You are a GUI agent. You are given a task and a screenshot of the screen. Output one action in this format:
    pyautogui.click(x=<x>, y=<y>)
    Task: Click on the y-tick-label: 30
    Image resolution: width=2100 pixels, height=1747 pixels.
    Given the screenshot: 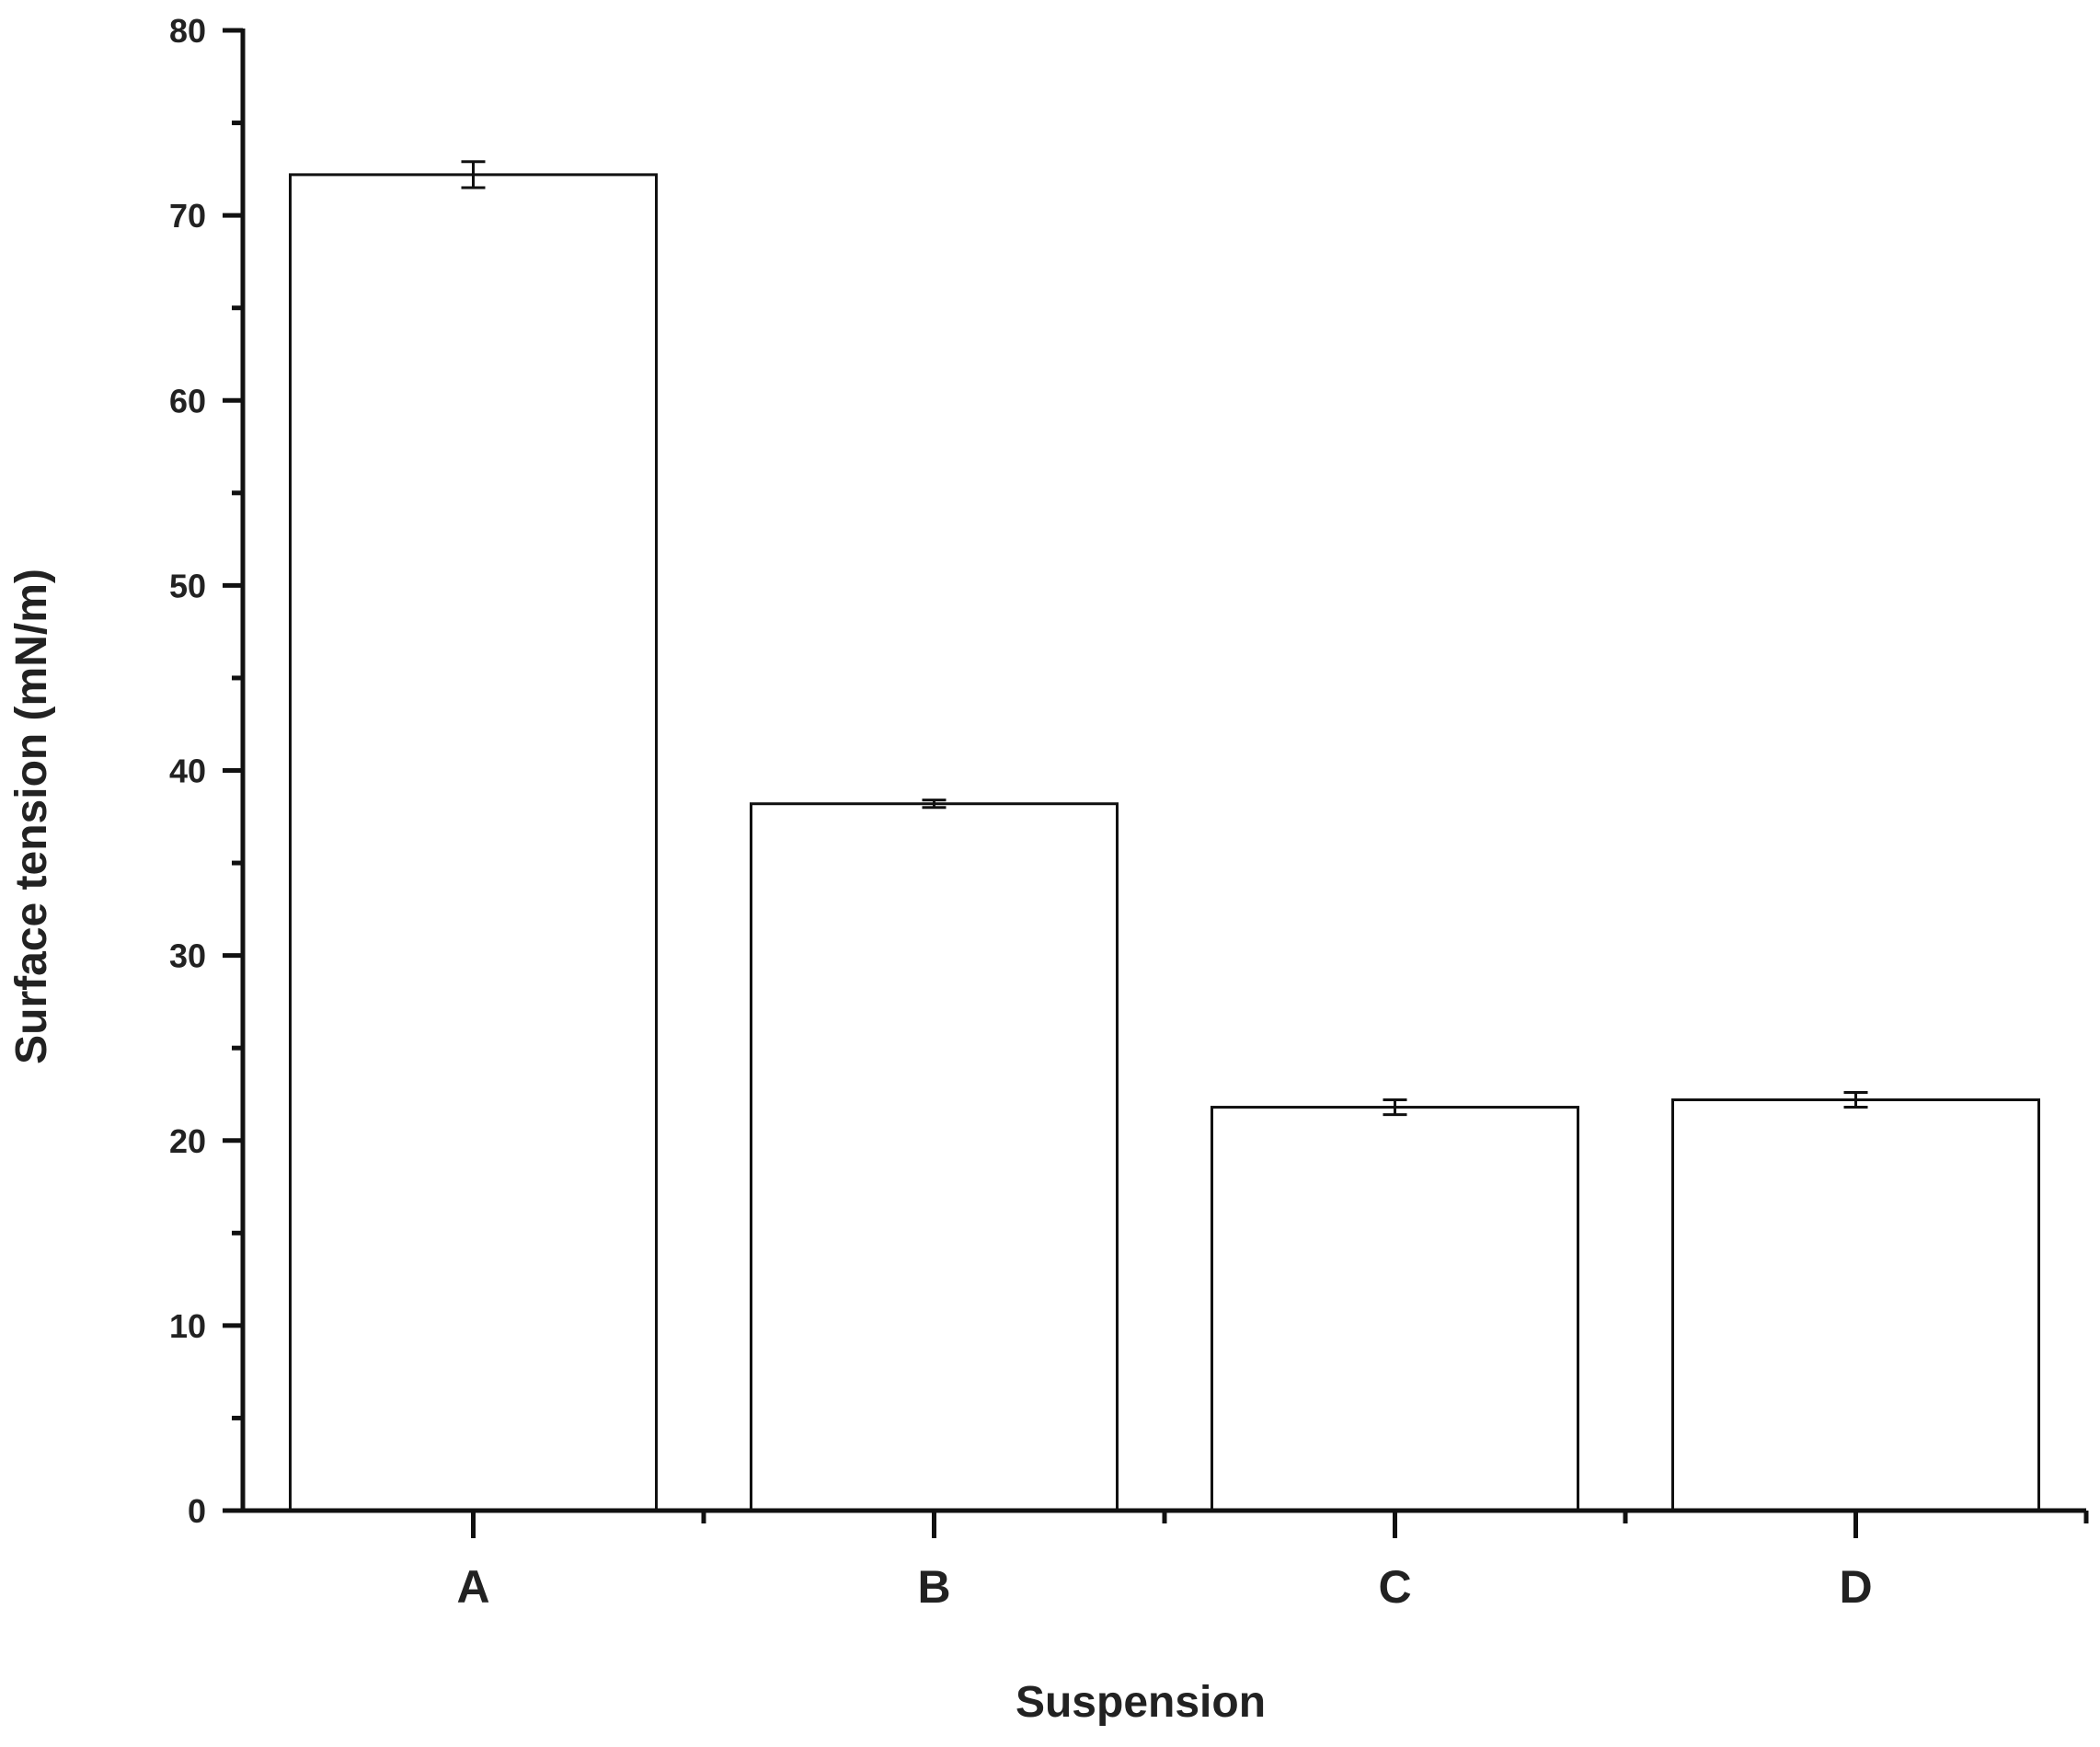 What is the action you would take?
    pyautogui.click(x=187, y=956)
    